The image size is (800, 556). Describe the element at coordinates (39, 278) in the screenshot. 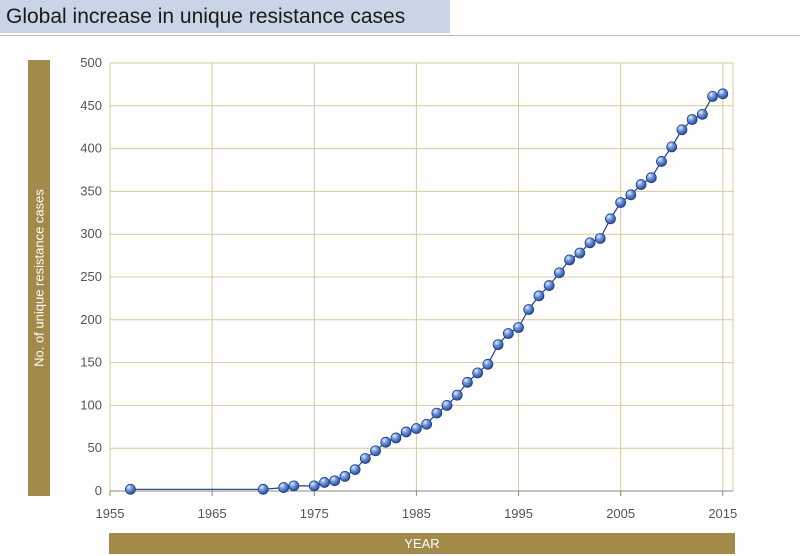

I see `y-axis-label-band` at that location.